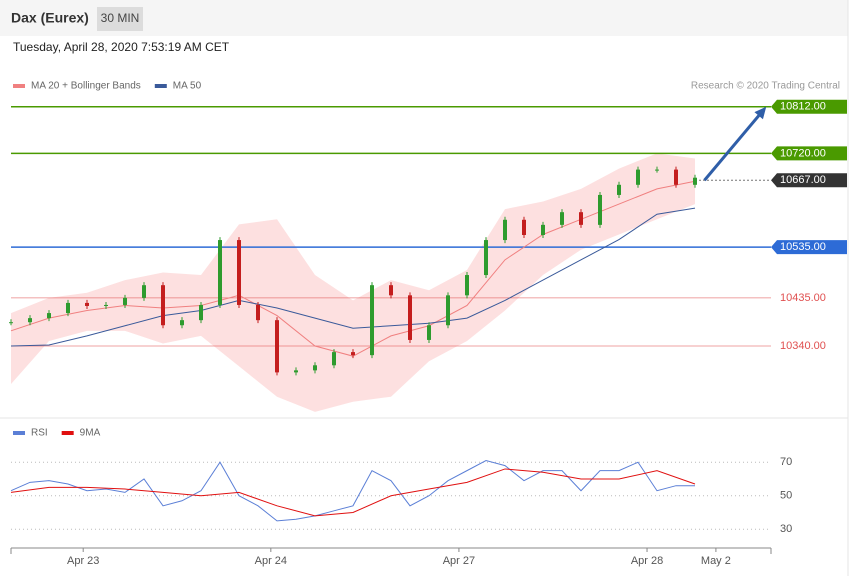 The height and width of the screenshot is (581, 850). I want to click on x-tick-label: Apr 24, so click(271, 561).